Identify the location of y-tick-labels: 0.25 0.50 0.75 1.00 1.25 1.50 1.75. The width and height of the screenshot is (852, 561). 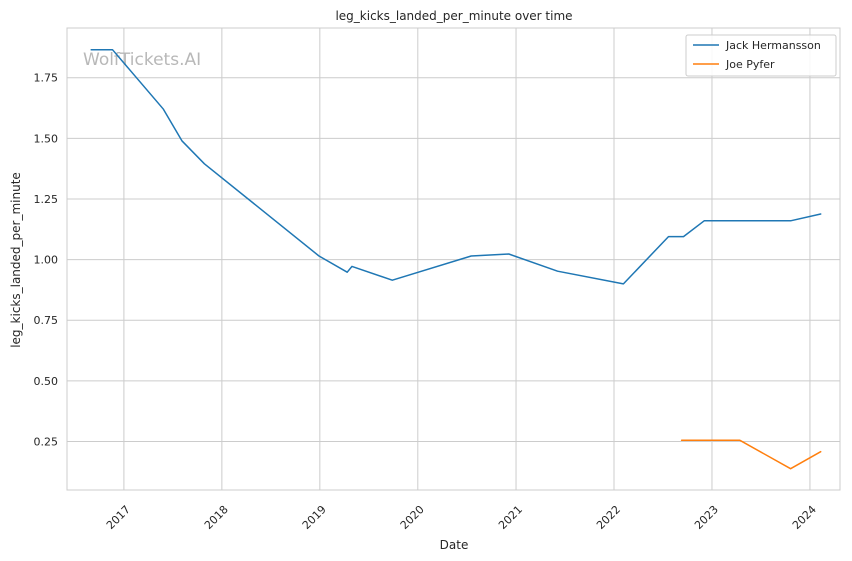
(46, 260).